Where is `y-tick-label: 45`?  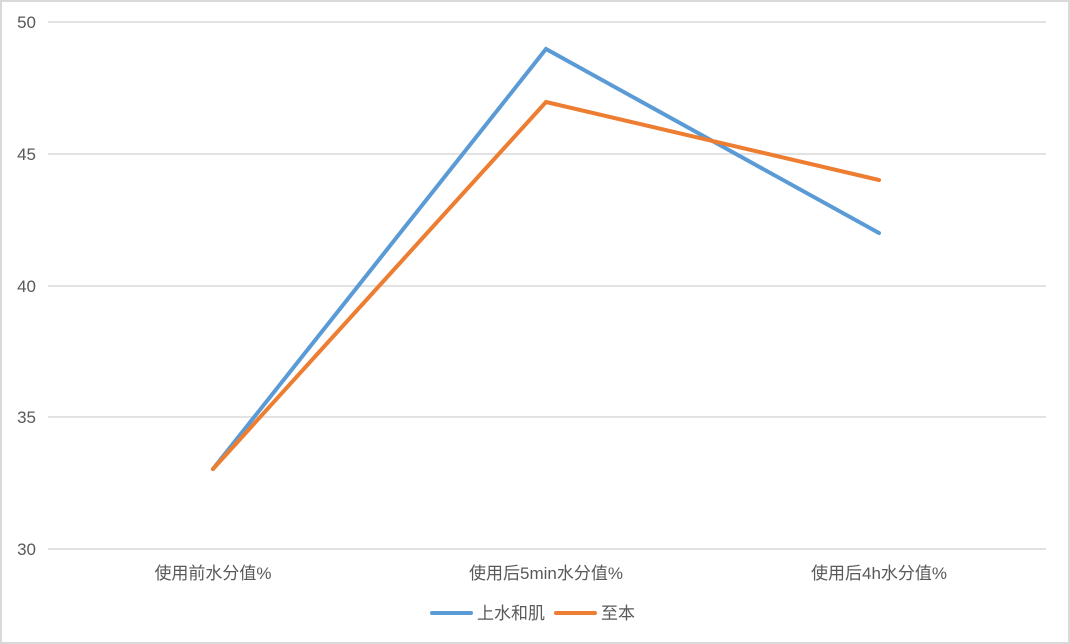 y-tick-label: 45 is located at coordinates (26, 154).